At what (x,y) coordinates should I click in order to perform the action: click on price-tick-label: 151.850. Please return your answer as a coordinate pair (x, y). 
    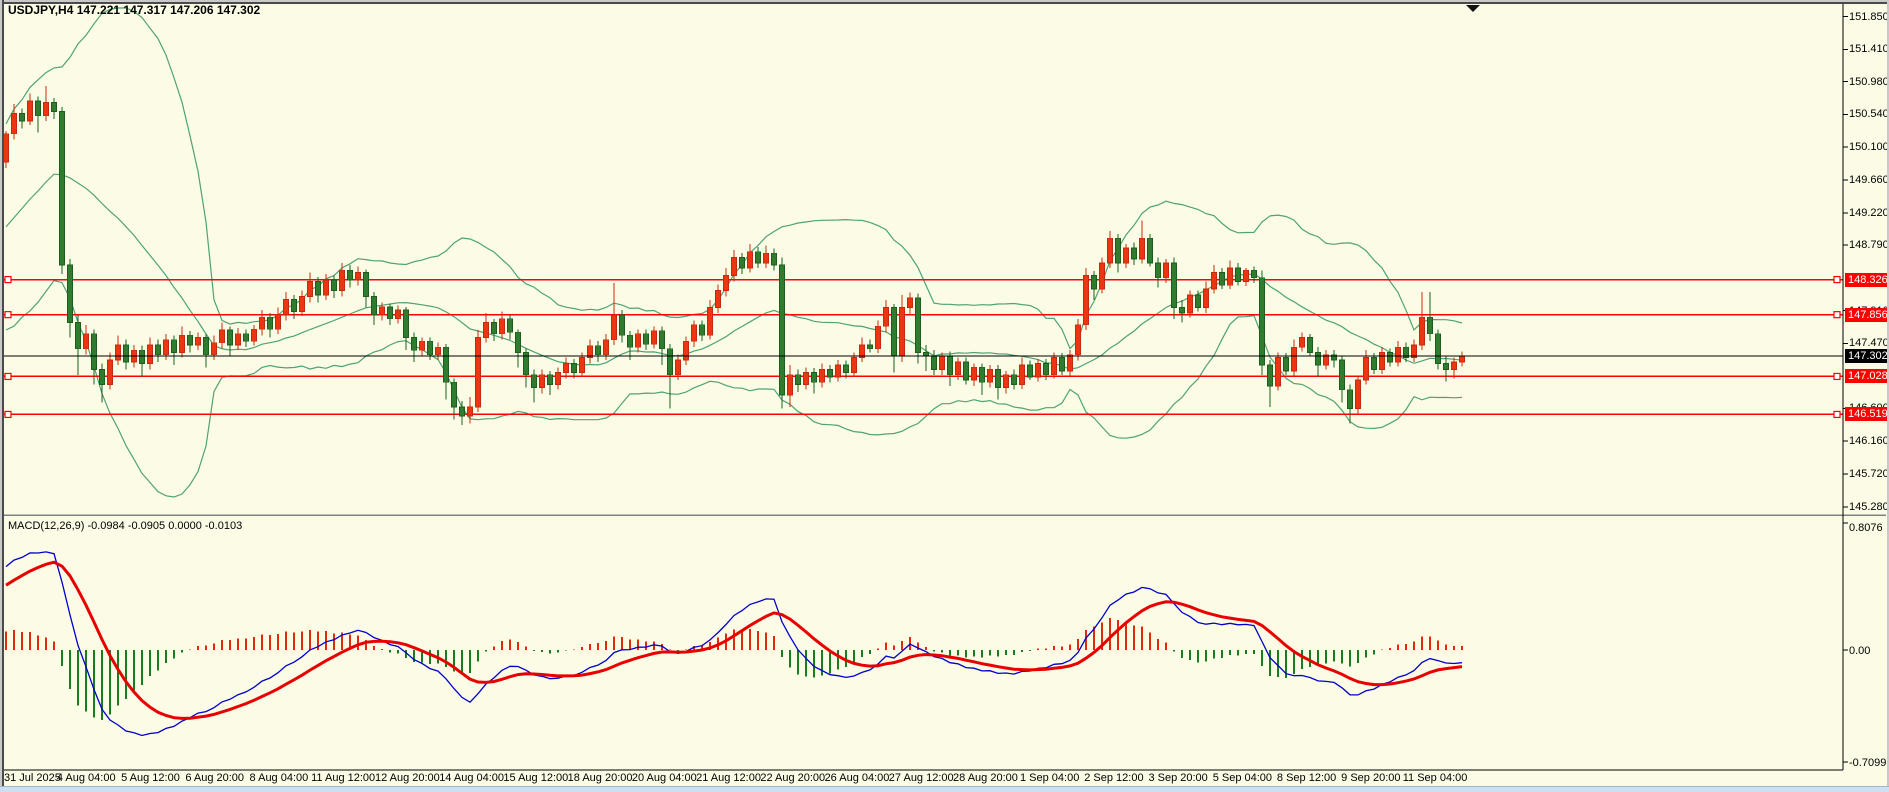
    Looking at the image, I should click on (1869, 16).